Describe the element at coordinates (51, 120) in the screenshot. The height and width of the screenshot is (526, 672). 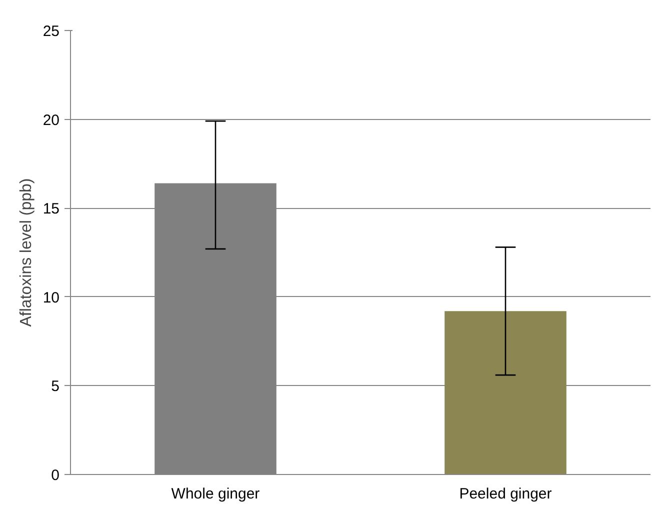
I see `y-tick-label: 20` at that location.